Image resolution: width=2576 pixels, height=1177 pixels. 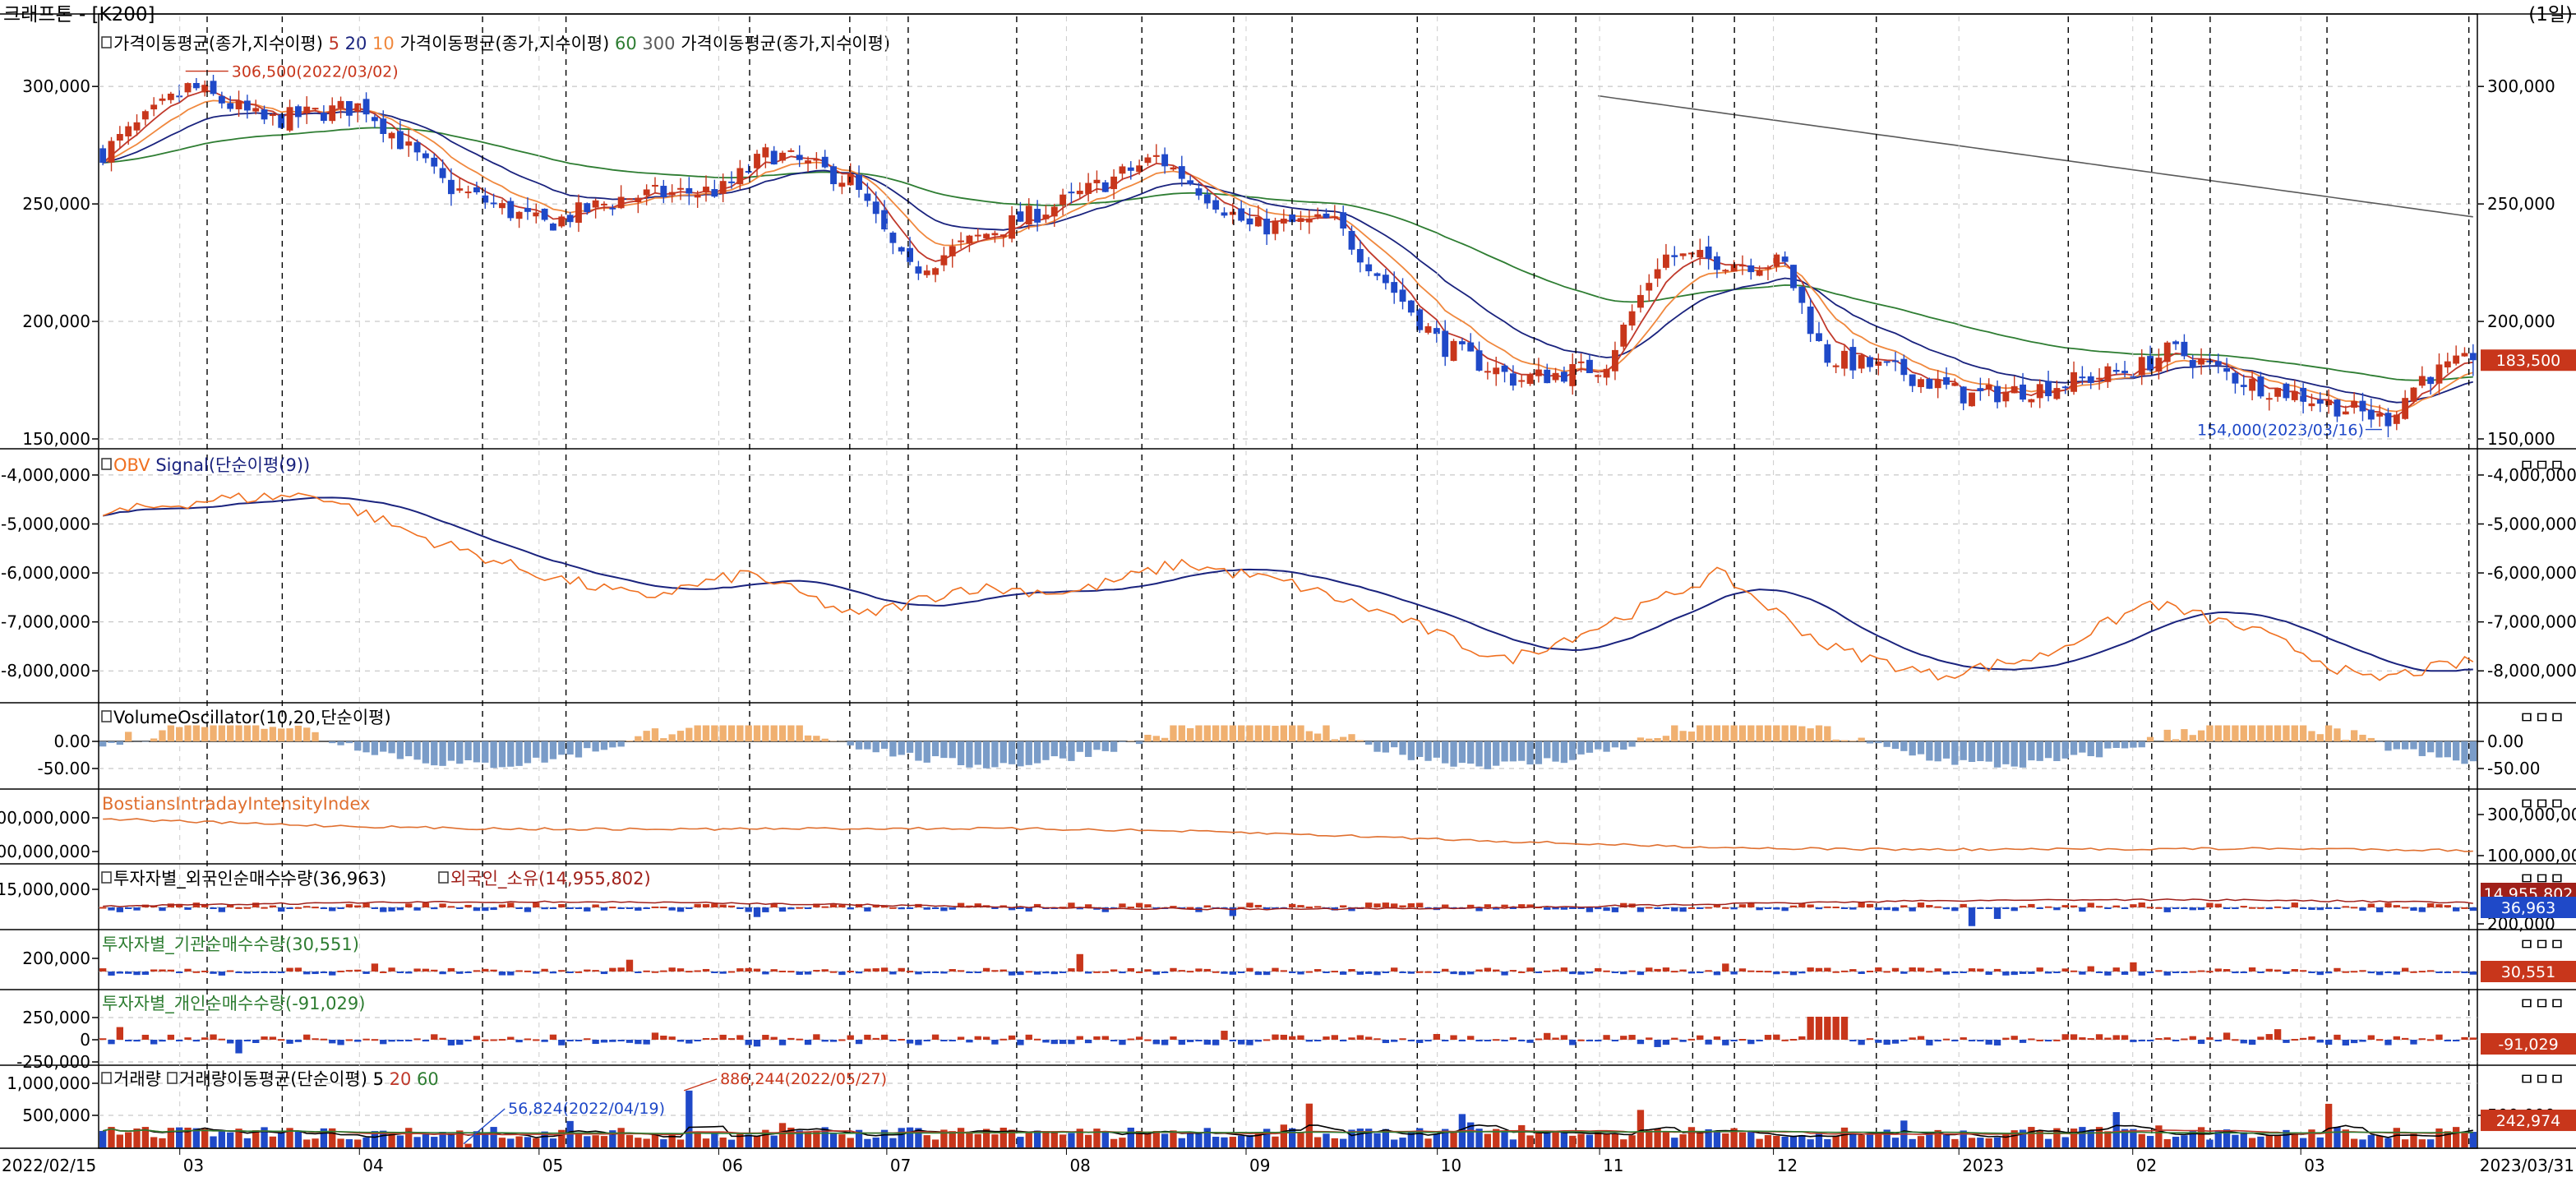 I want to click on y-tick-label: -4,000,000, so click(x=46, y=475).